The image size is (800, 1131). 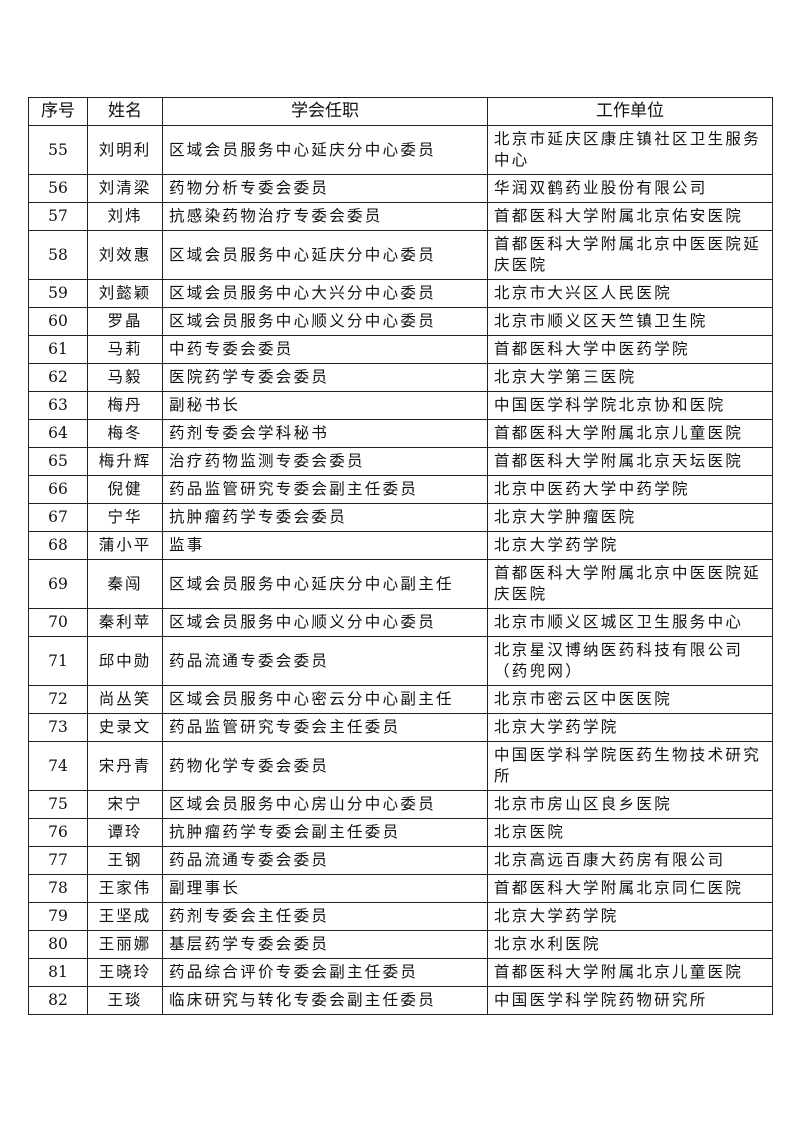 What do you see at coordinates (125, 860) in the screenshot?
I see `member-name: 王钢` at bounding box center [125, 860].